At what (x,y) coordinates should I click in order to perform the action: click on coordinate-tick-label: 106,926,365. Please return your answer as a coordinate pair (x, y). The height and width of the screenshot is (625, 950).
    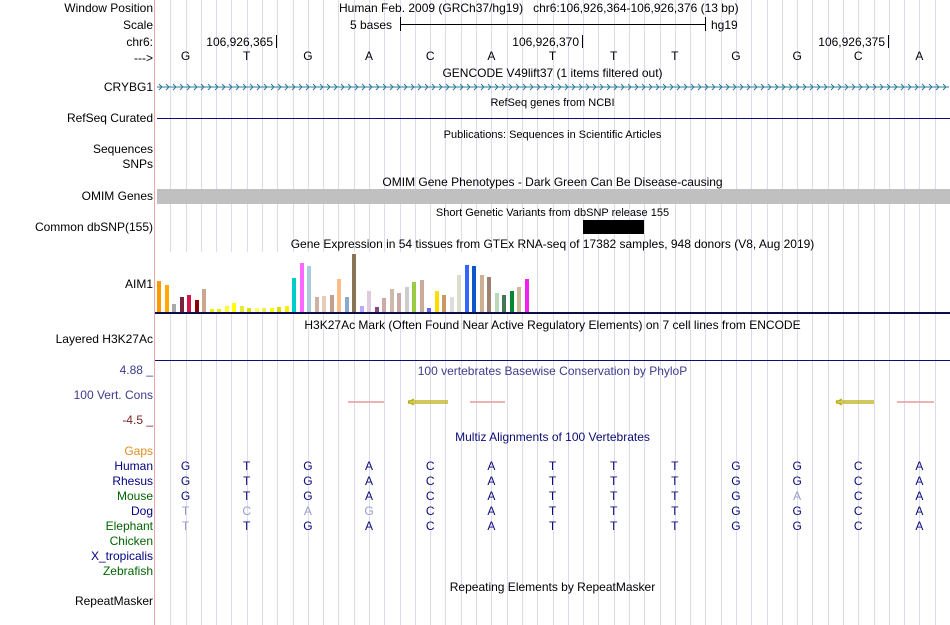
    Looking at the image, I should click on (239, 42).